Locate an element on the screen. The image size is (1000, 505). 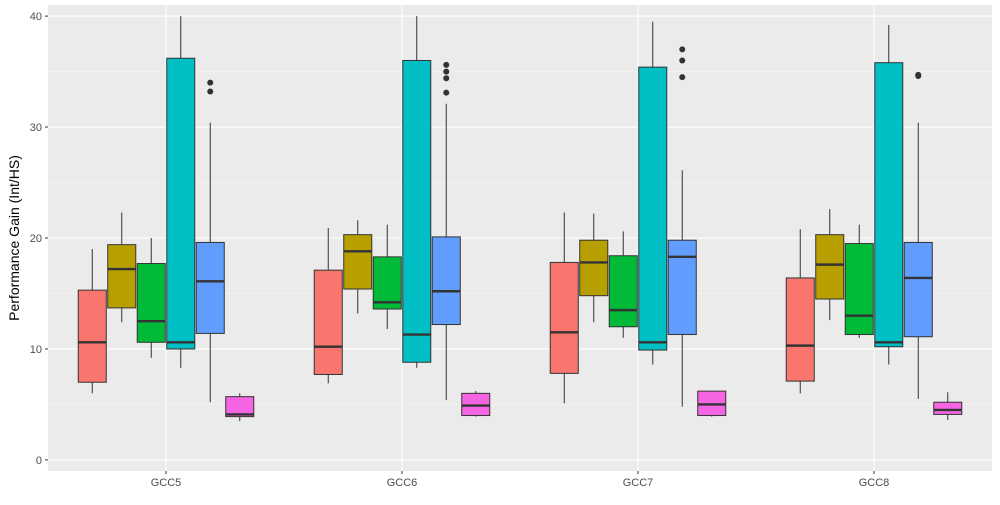
box-group-6-gcc8 is located at coordinates (948, 406).